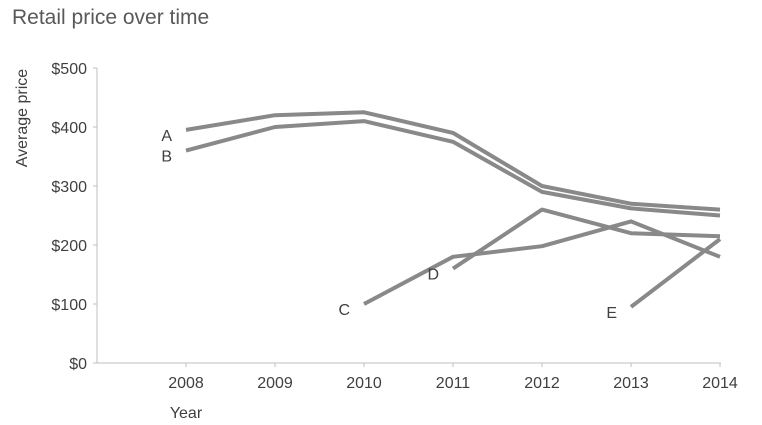 The width and height of the screenshot is (762, 425). Describe the element at coordinates (69, 128) in the screenshot. I see `y-tick-label: $400` at that location.